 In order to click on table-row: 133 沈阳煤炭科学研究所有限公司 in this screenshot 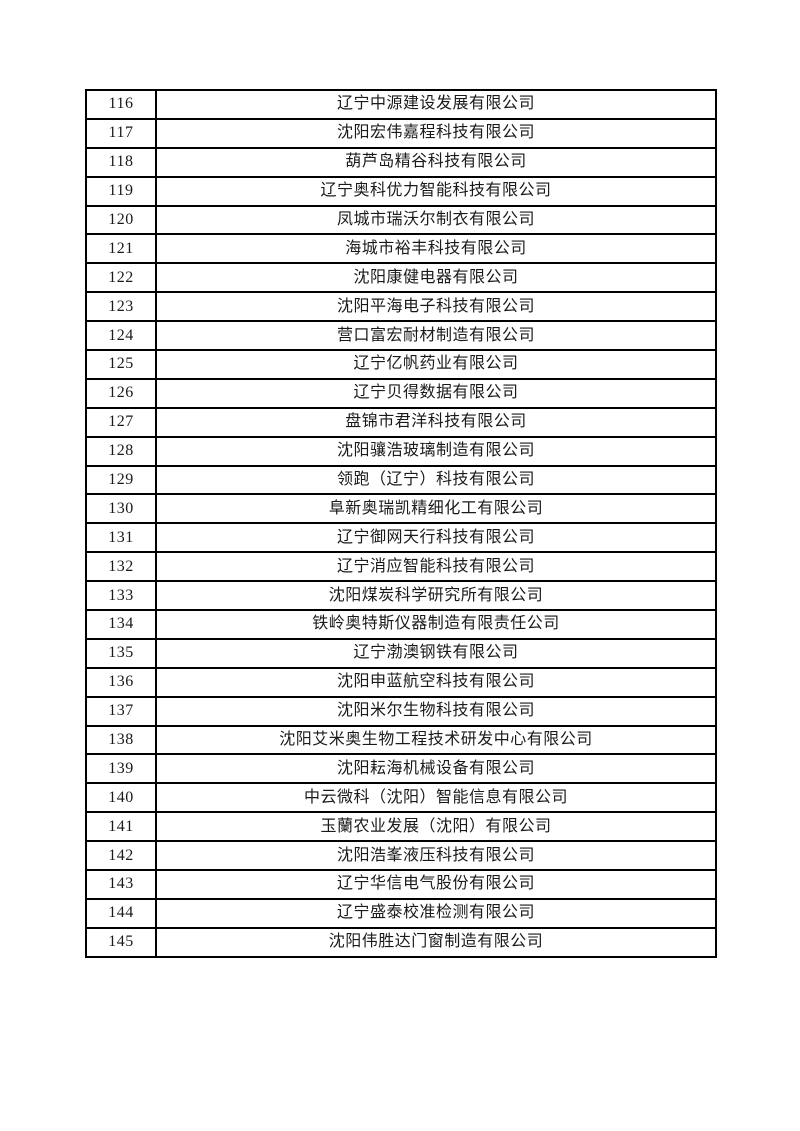, I will do `click(401, 596)`.